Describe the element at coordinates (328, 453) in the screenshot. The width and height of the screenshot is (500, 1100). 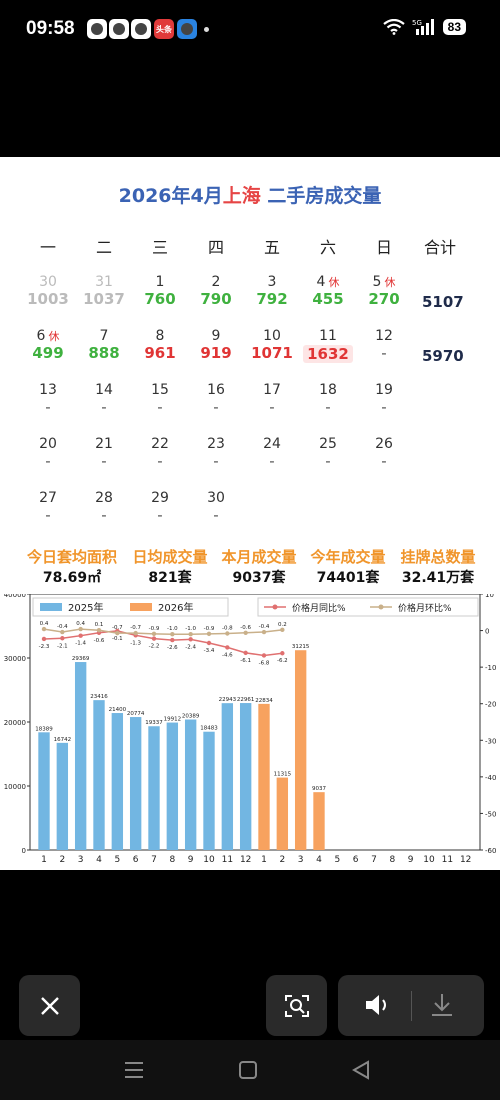
I see `calendar-day: 25-` at that location.